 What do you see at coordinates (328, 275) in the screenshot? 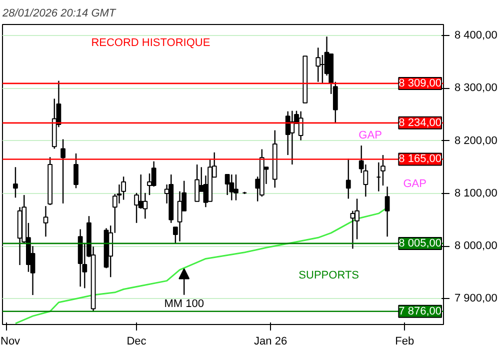
I see `annotation: SUPPORTS` at bounding box center [328, 275].